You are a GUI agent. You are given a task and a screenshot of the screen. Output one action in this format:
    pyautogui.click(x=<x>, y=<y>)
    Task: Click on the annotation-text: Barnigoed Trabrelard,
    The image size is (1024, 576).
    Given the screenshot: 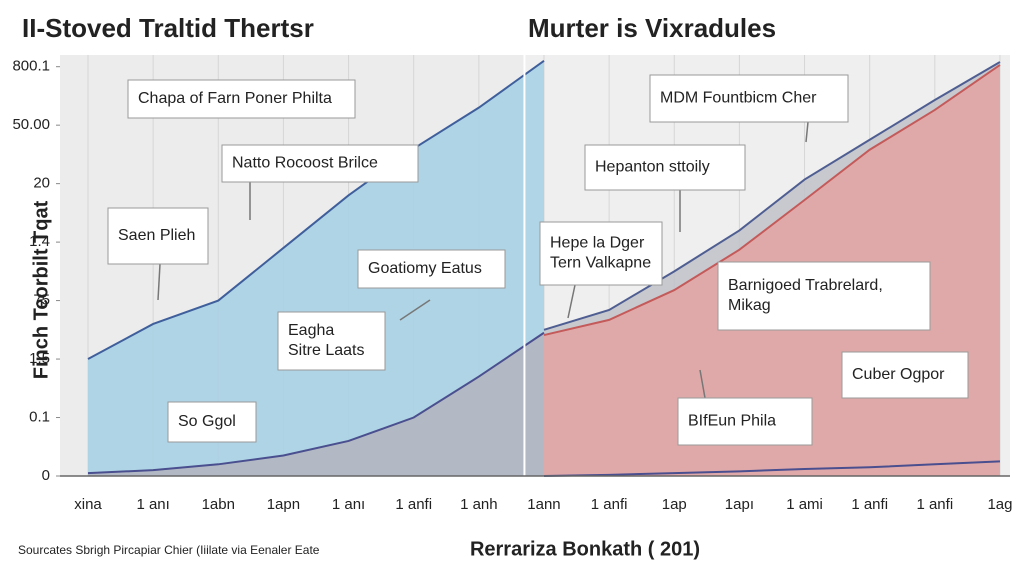 What is the action you would take?
    pyautogui.click(x=805, y=285)
    